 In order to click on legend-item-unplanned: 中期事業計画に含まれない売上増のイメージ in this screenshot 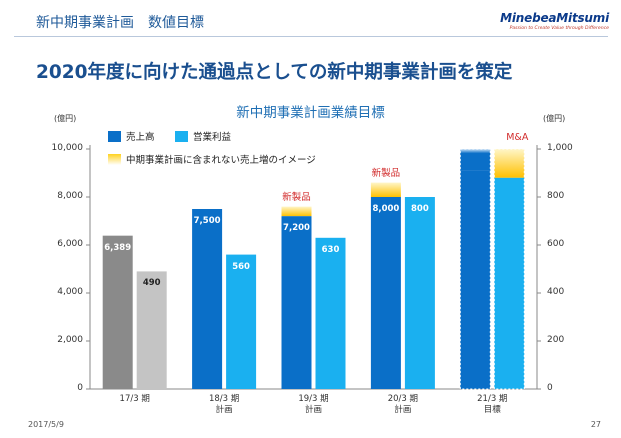, I will do `click(212, 159)`.